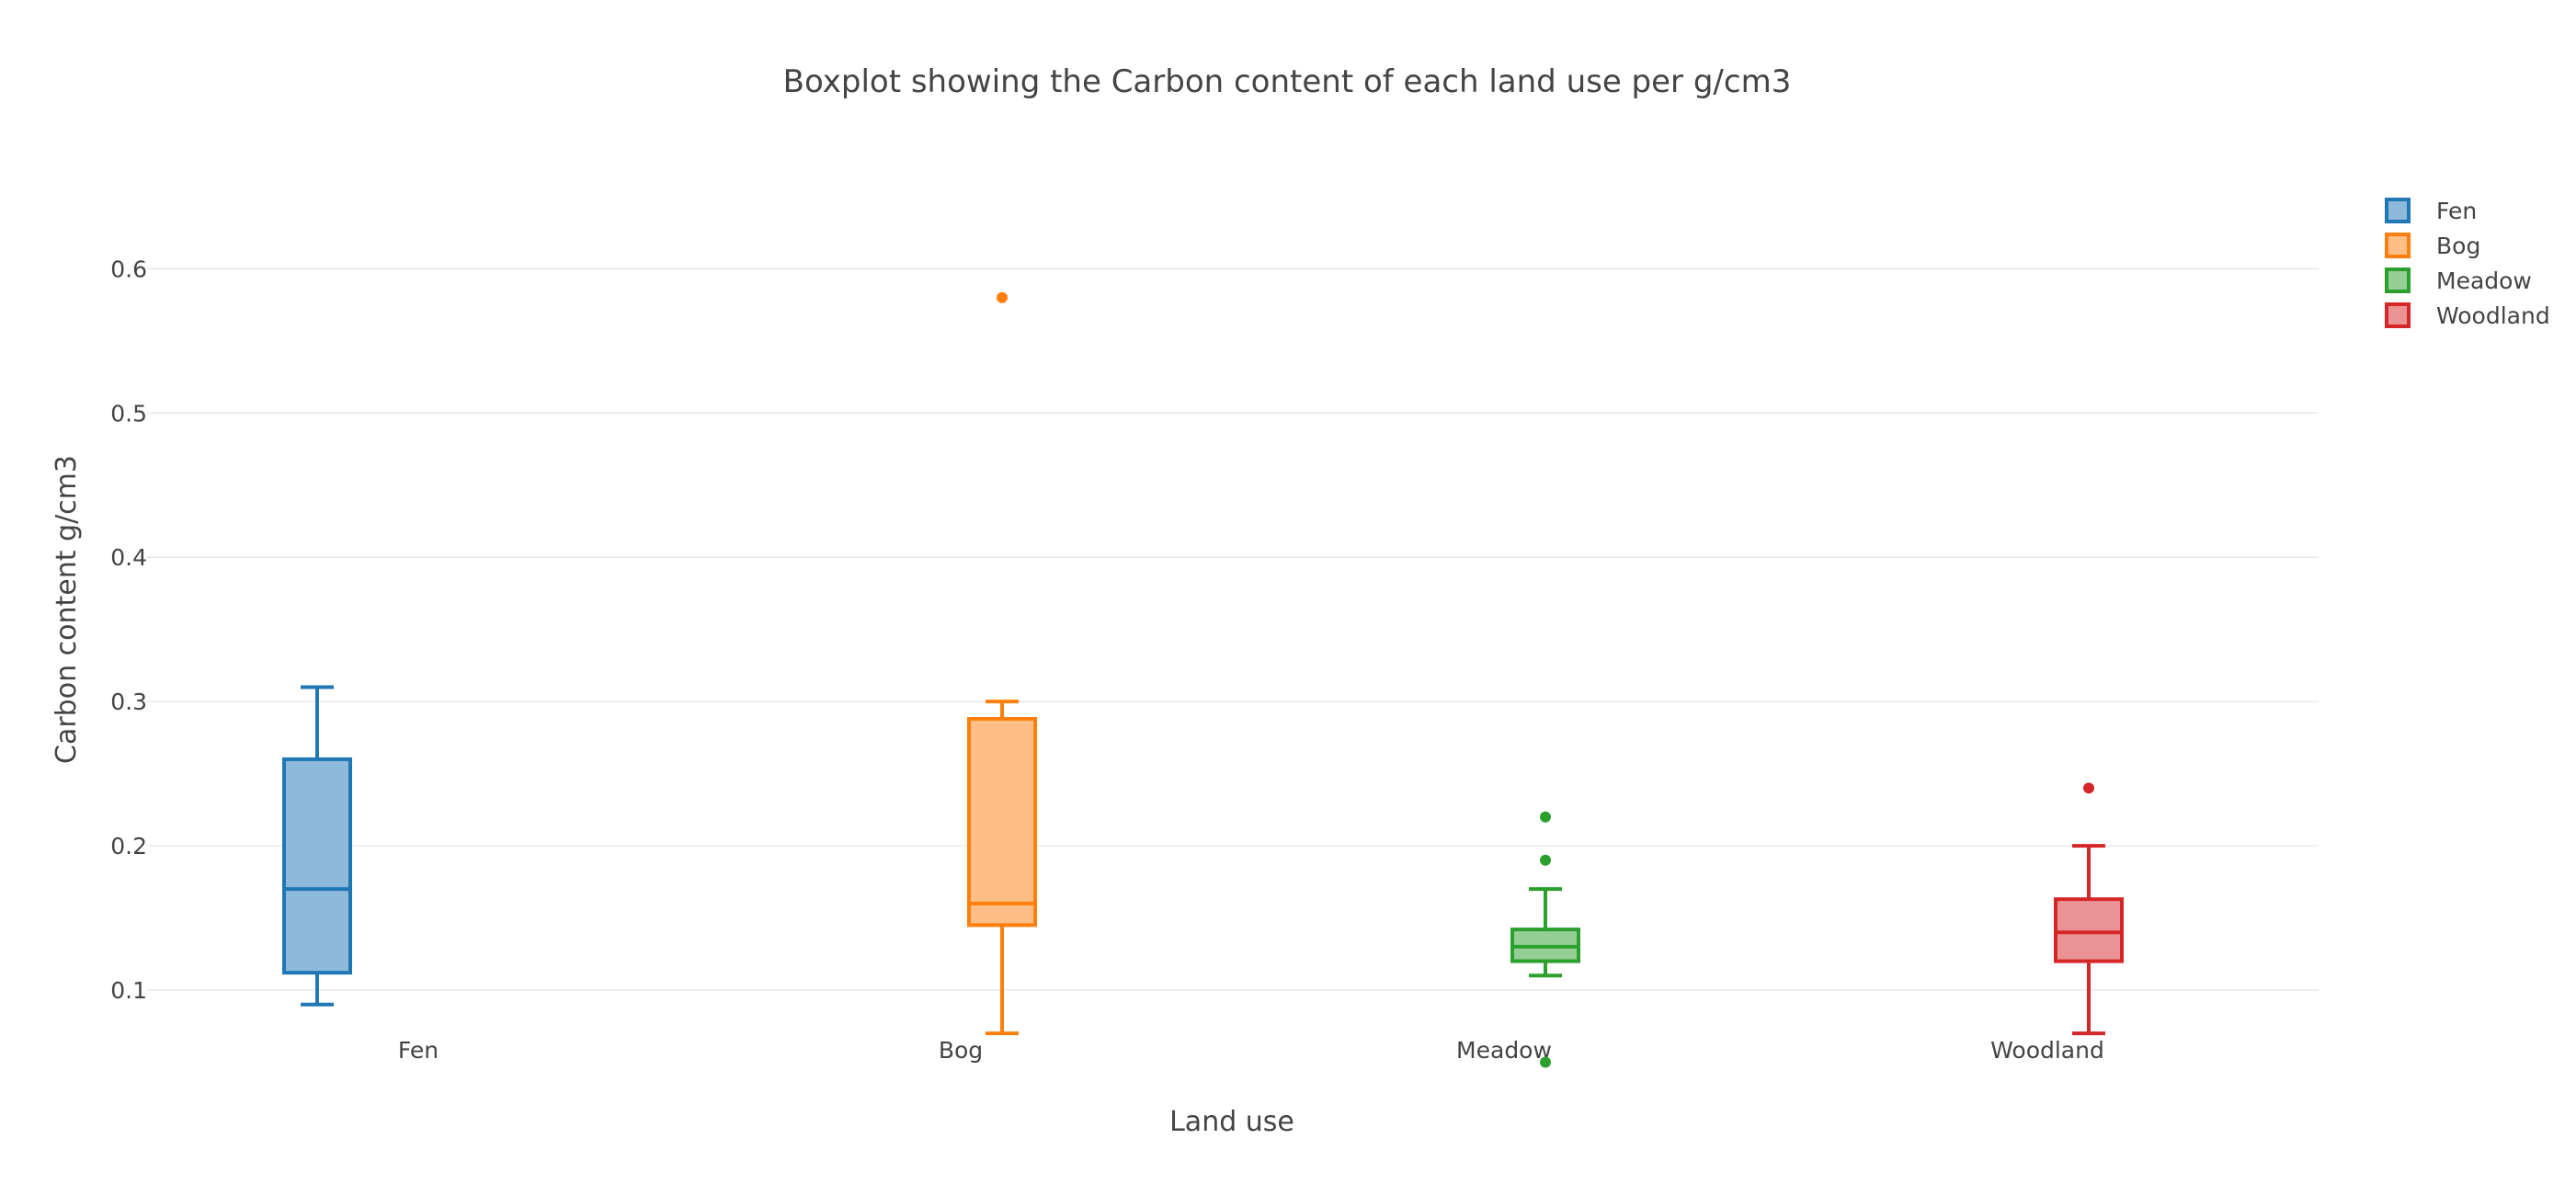  Describe the element at coordinates (128, 558) in the screenshot. I see `y-tick-label: 0.4` at that location.